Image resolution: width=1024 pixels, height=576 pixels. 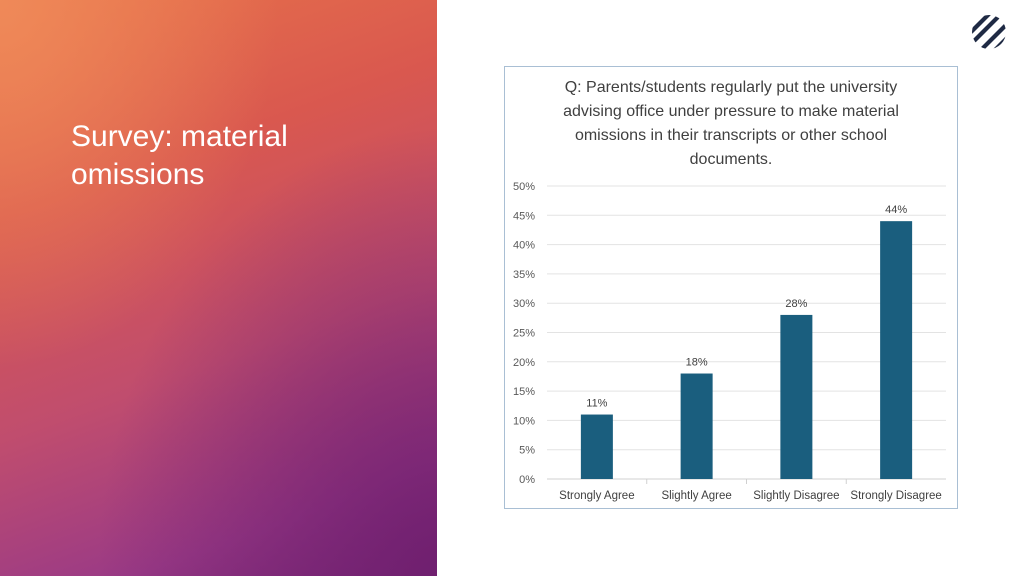 What do you see at coordinates (596, 496) in the screenshot?
I see `category-label: Strongly Agree` at bounding box center [596, 496].